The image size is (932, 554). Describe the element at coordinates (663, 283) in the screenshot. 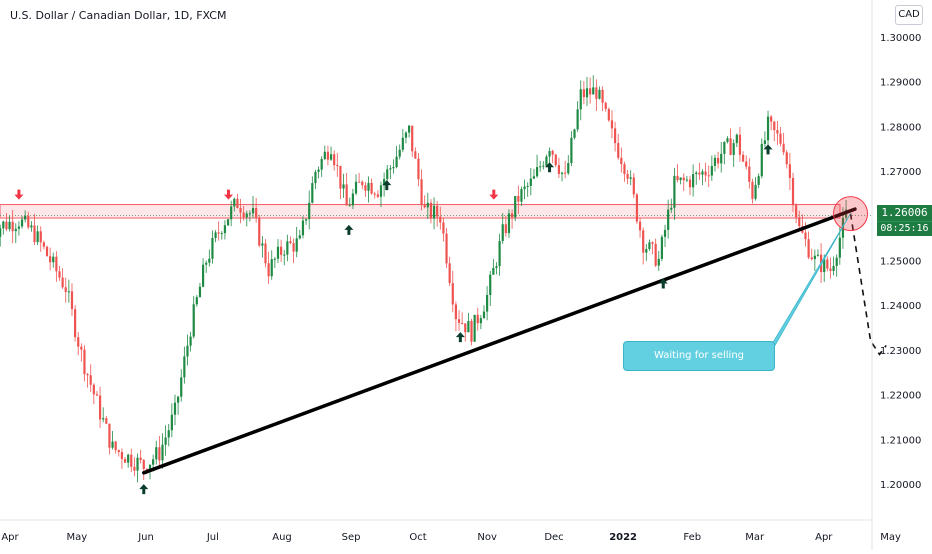

I see `up-arrow-icon` at that location.